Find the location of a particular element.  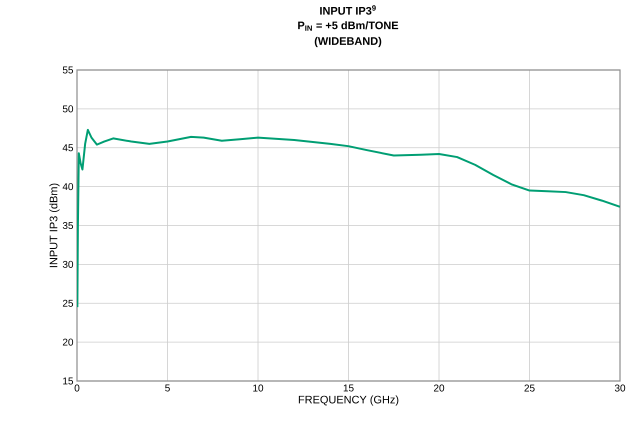

y-tick-label: 15 is located at coordinates (68, 381).